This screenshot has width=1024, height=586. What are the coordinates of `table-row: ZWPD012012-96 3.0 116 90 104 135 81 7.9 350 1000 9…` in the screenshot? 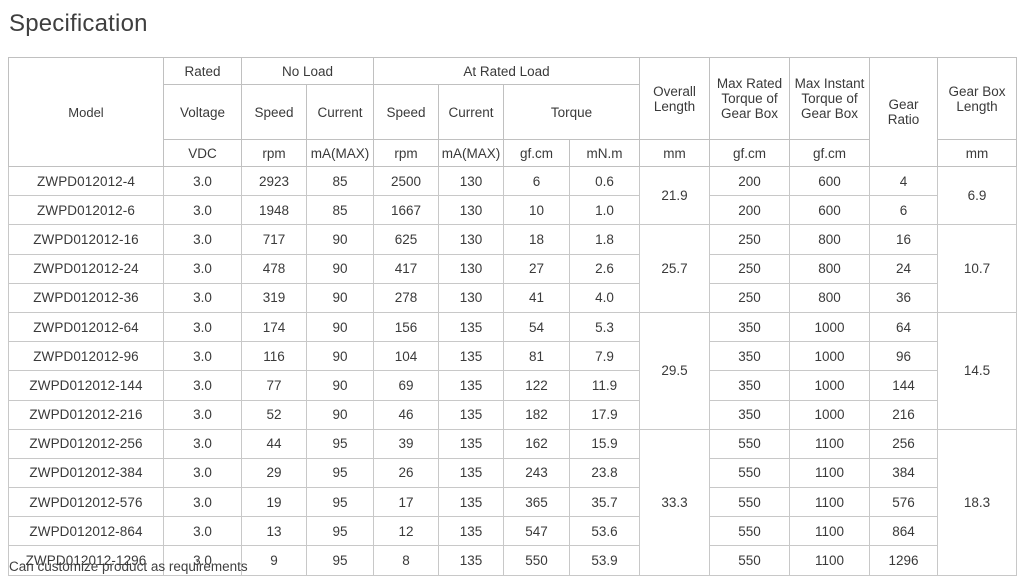 It's located at (512, 356).